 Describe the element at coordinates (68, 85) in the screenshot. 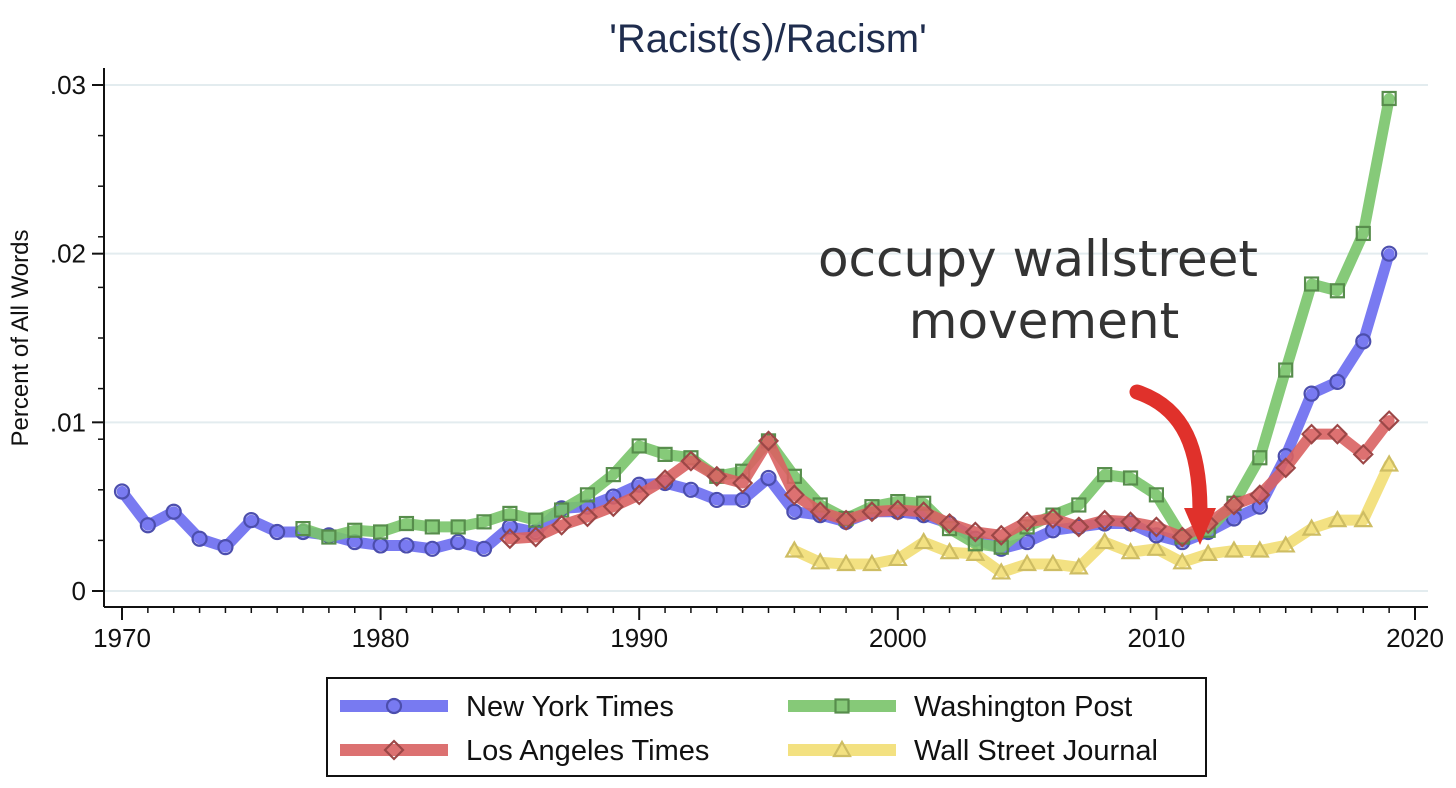

I see `y-tick-label: .03` at that location.